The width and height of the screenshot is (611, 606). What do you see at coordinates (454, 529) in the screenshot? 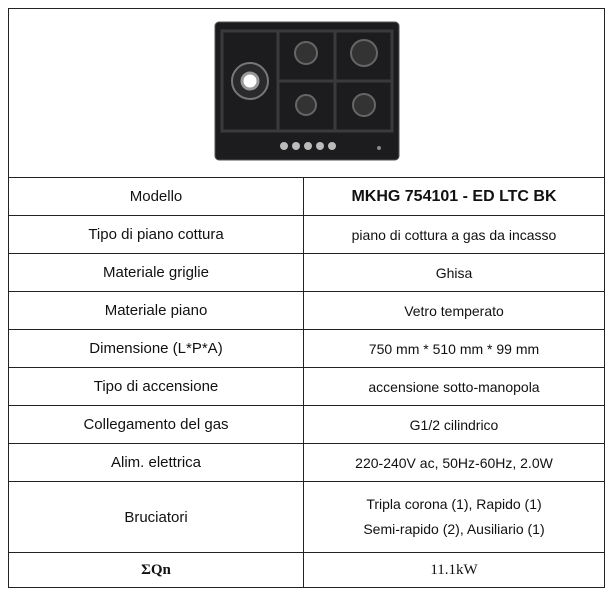
I see `spec-value: Semi-rapido (2), Ausiliario (1)` at bounding box center [454, 529].